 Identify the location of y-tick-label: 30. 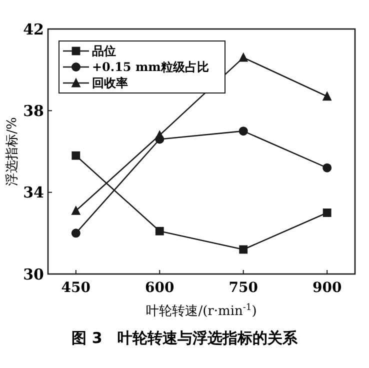
(33, 274).